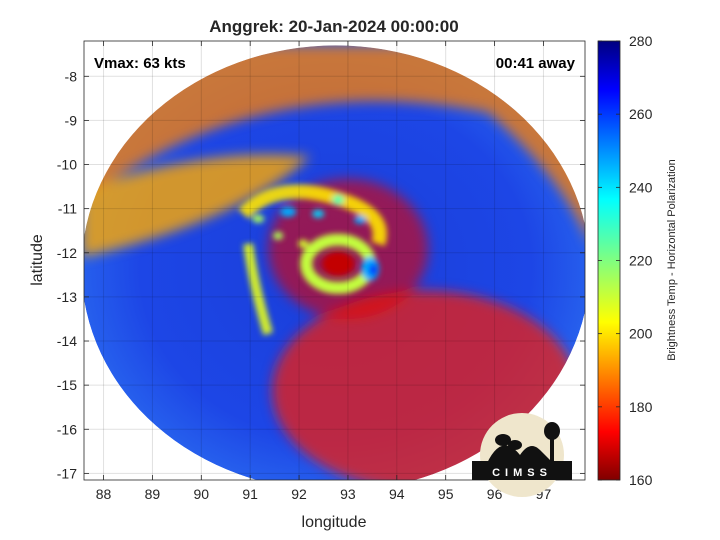 This screenshot has width=720, height=540. Describe the element at coordinates (71, 120) in the screenshot. I see `y-tick-label: -9` at that location.